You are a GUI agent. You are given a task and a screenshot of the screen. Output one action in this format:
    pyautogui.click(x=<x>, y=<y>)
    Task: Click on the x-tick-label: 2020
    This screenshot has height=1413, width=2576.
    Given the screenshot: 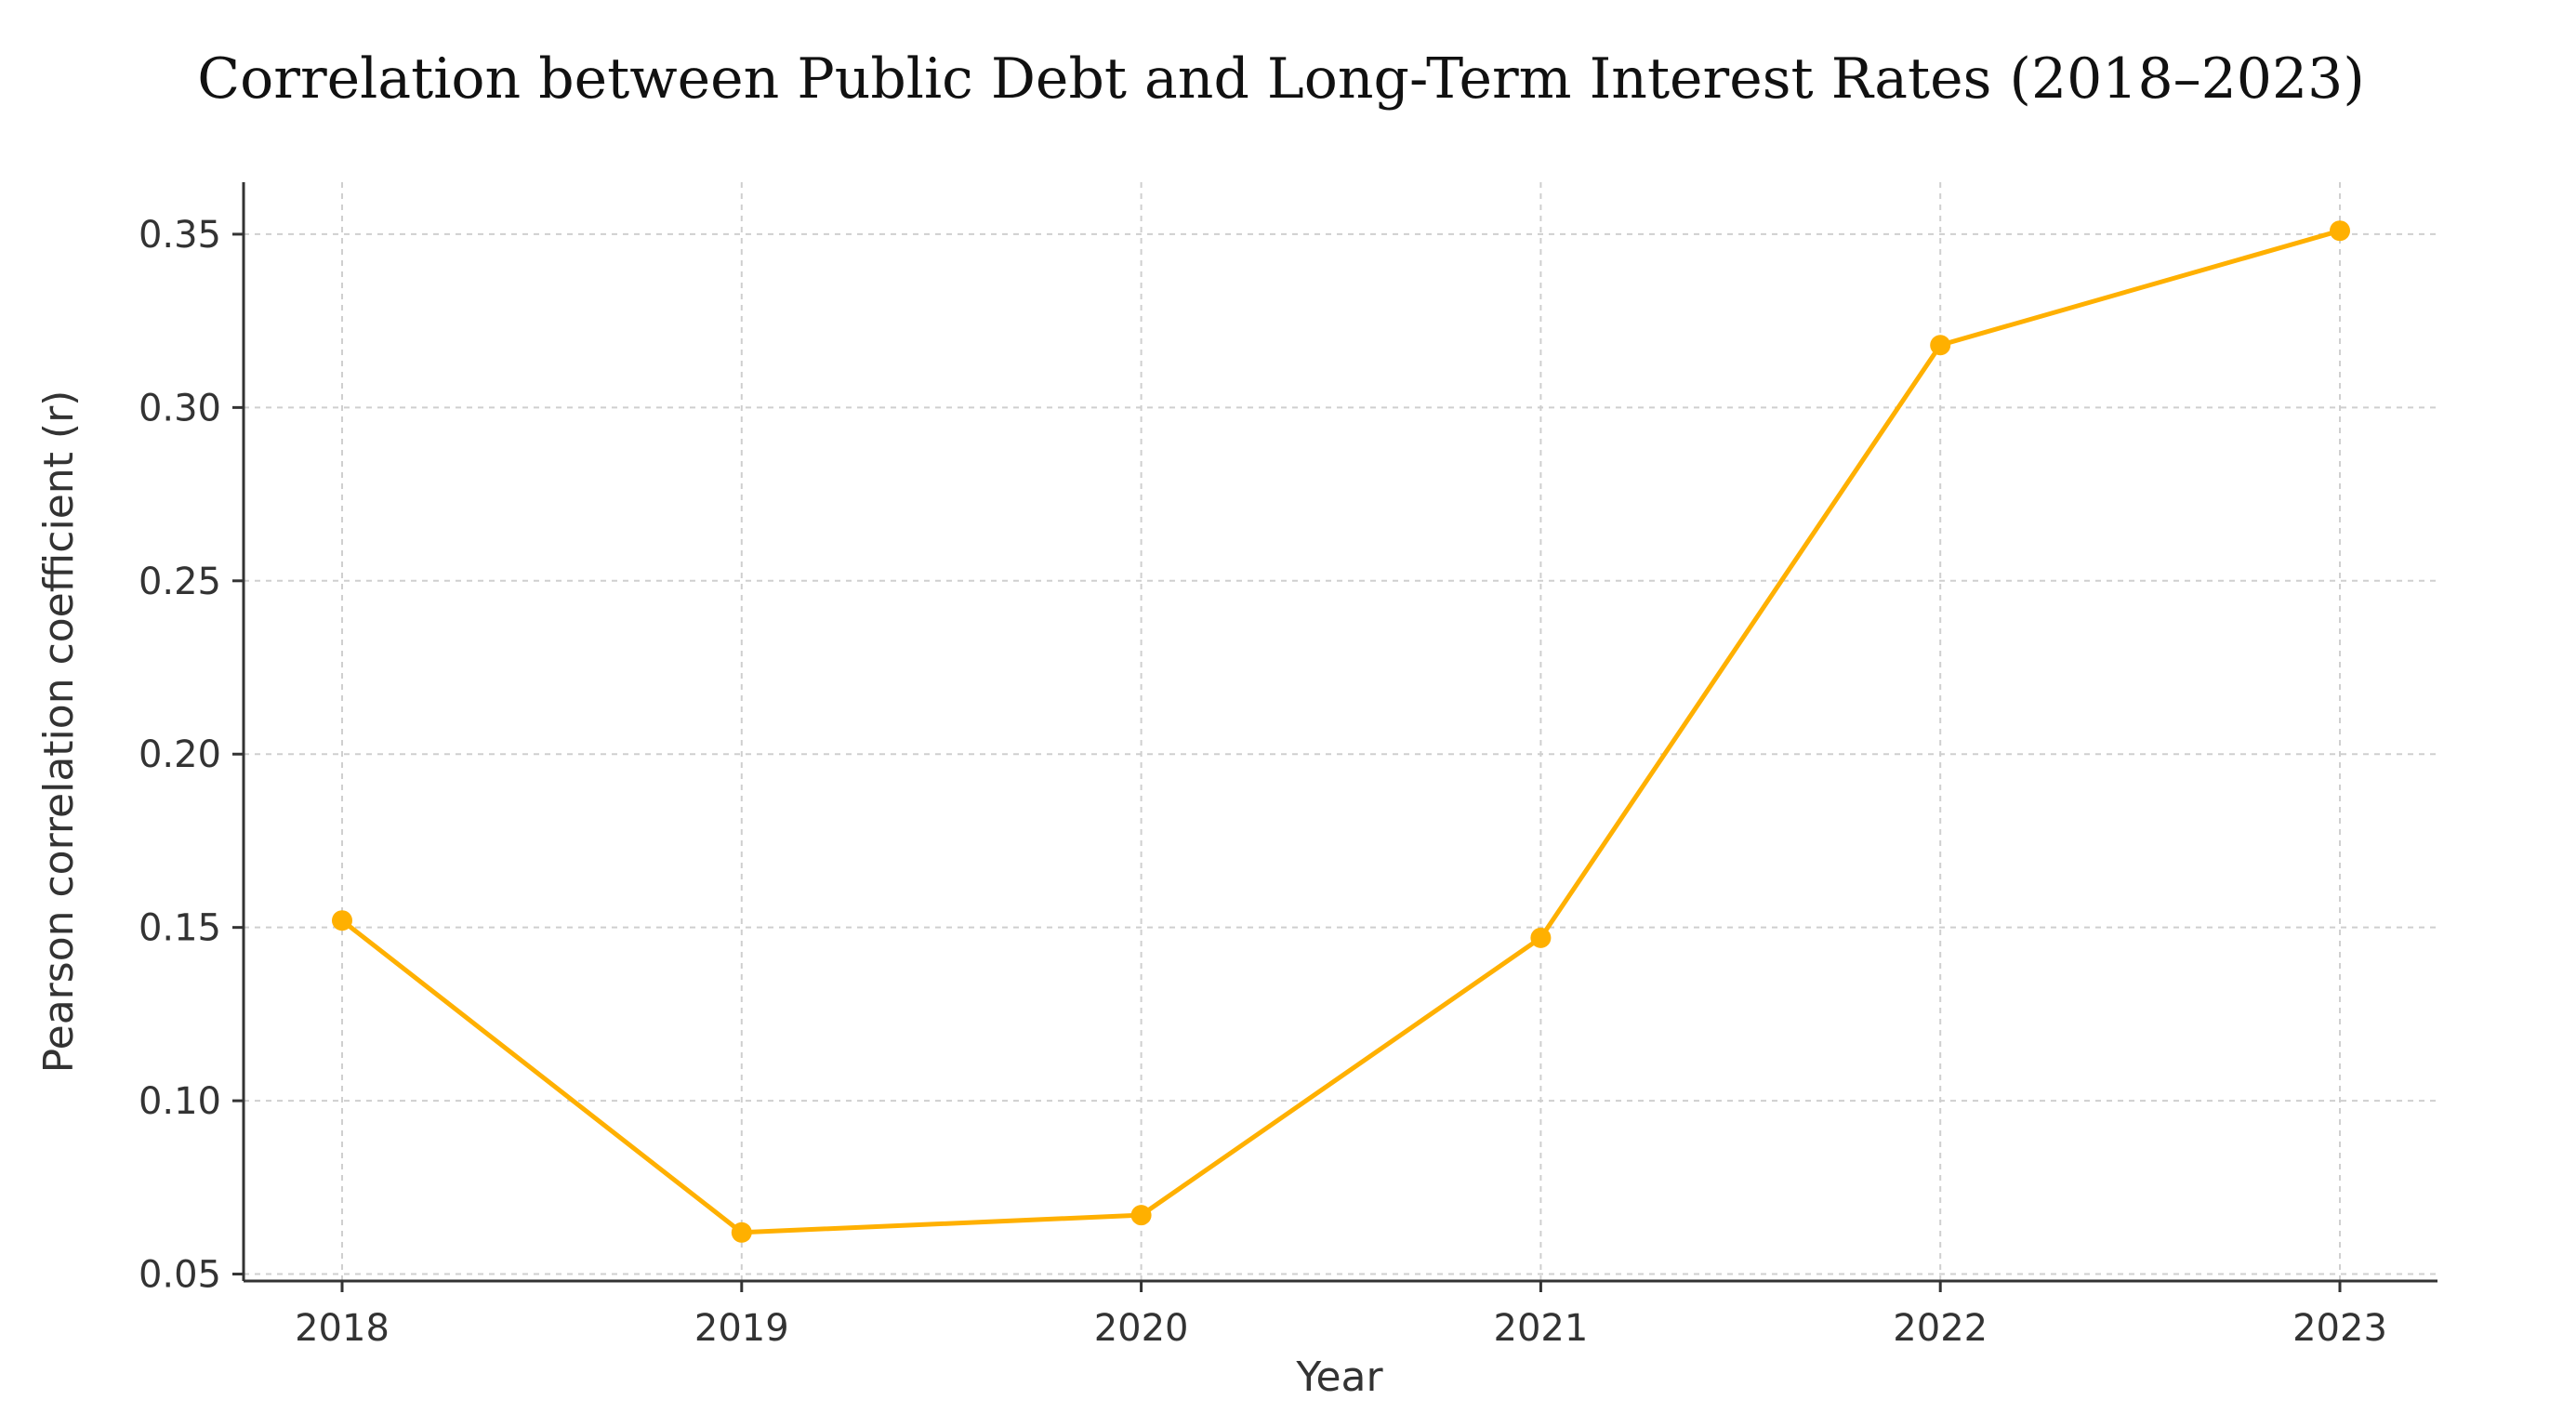 What is the action you would take?
    pyautogui.click(x=1141, y=1328)
    